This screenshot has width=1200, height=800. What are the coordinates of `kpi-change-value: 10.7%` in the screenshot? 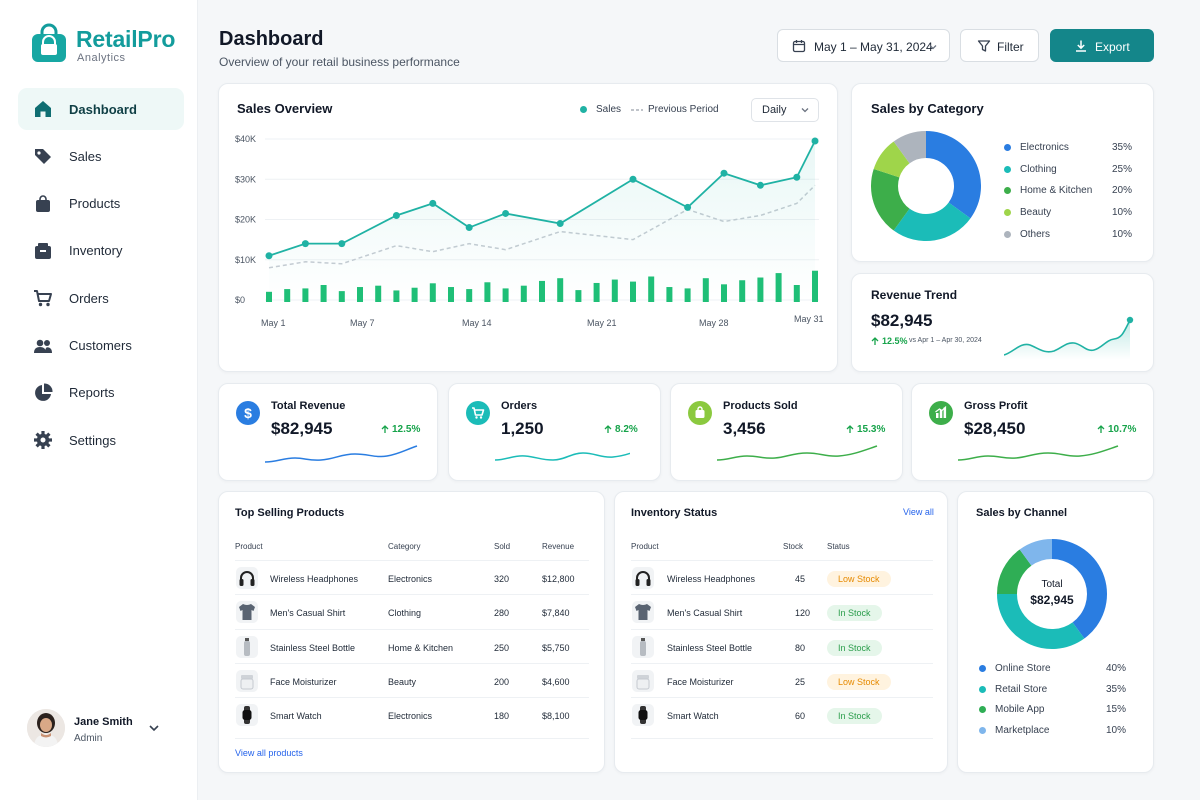 It's located at (1122, 429).